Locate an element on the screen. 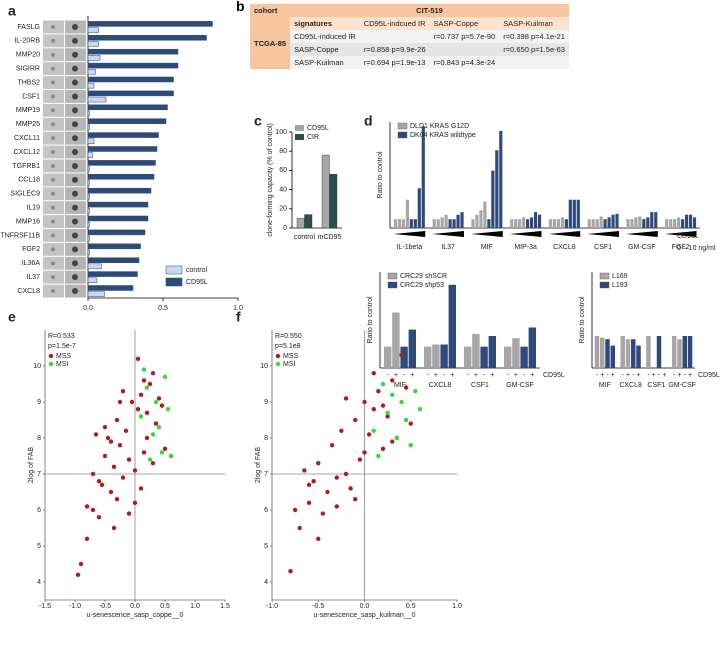 This screenshot has height=645, width=726. y-tick-label: 100 is located at coordinates (281, 132).